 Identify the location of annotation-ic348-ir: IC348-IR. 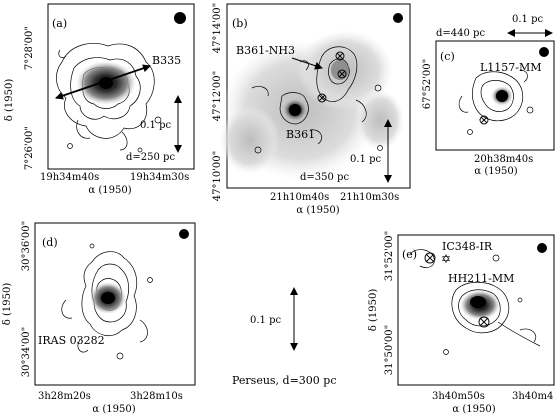
(467, 246).